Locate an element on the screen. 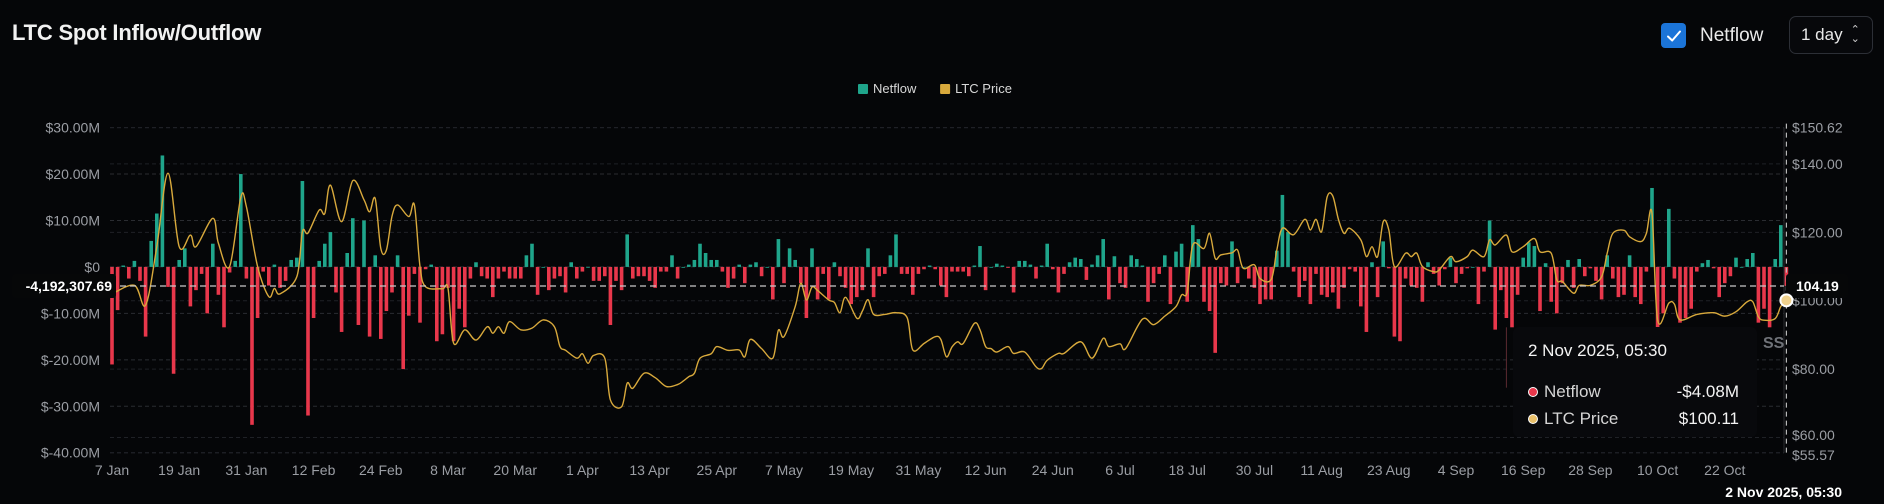 This screenshot has height=504, width=1884. x-tick-label: 31 Jan is located at coordinates (246, 470).